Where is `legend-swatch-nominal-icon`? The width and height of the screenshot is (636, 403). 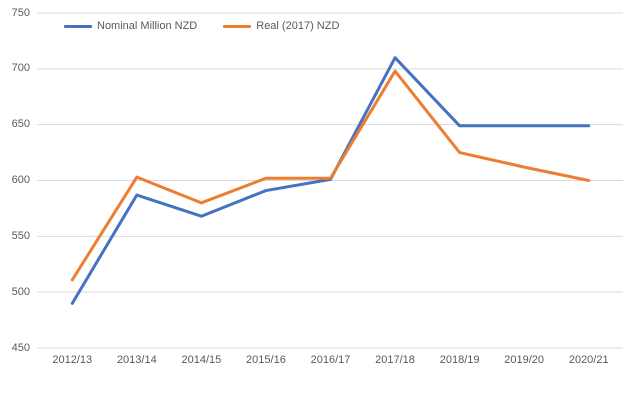
legend-swatch-nominal-icon is located at coordinates (78, 26).